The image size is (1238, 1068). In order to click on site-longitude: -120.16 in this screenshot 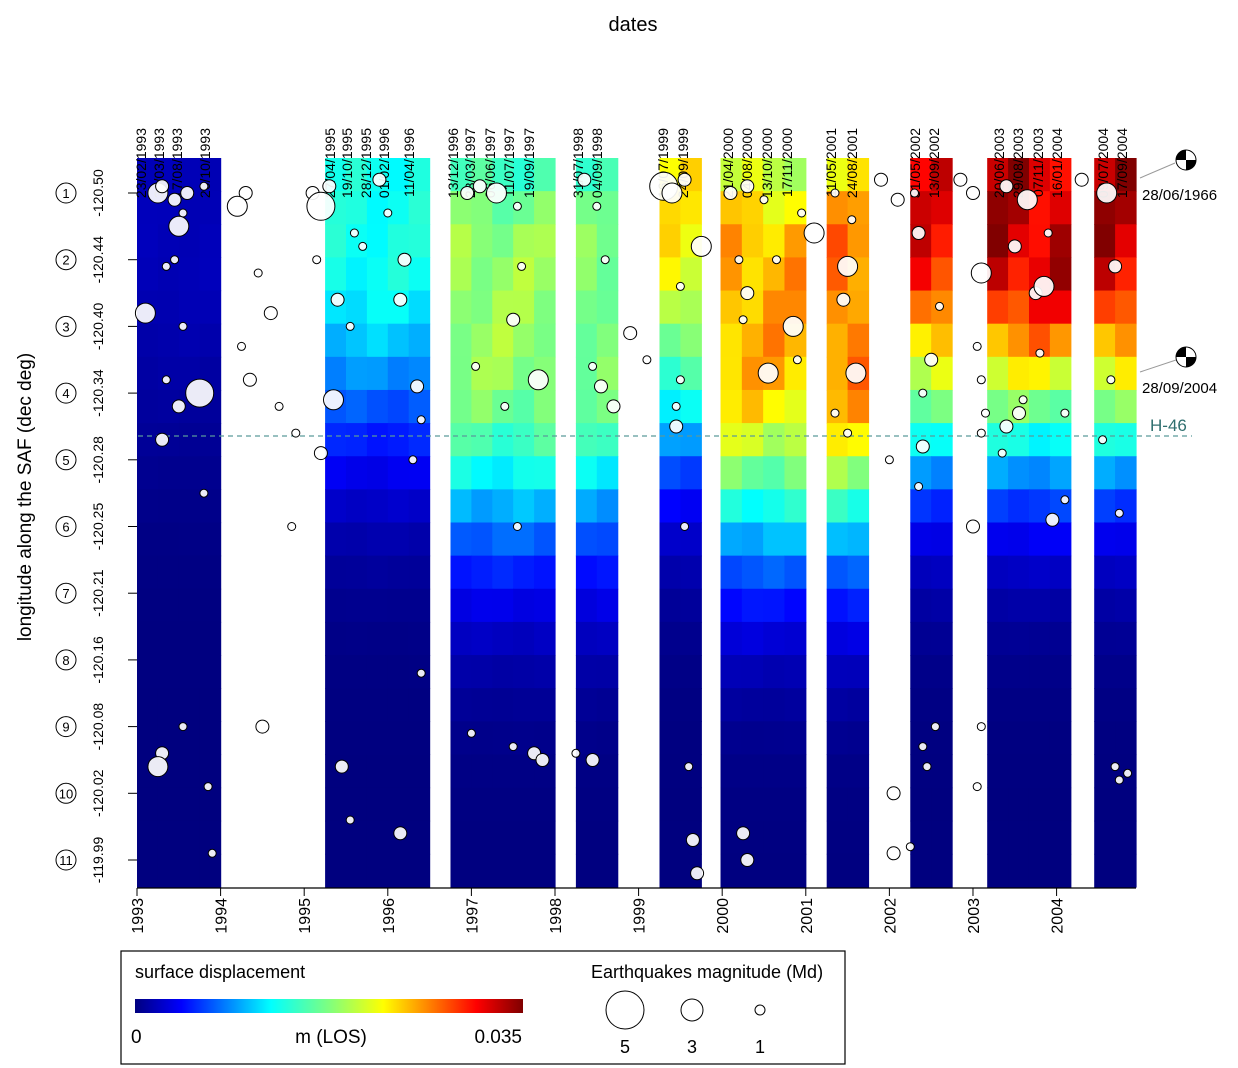, I will do `click(98, 660)`.